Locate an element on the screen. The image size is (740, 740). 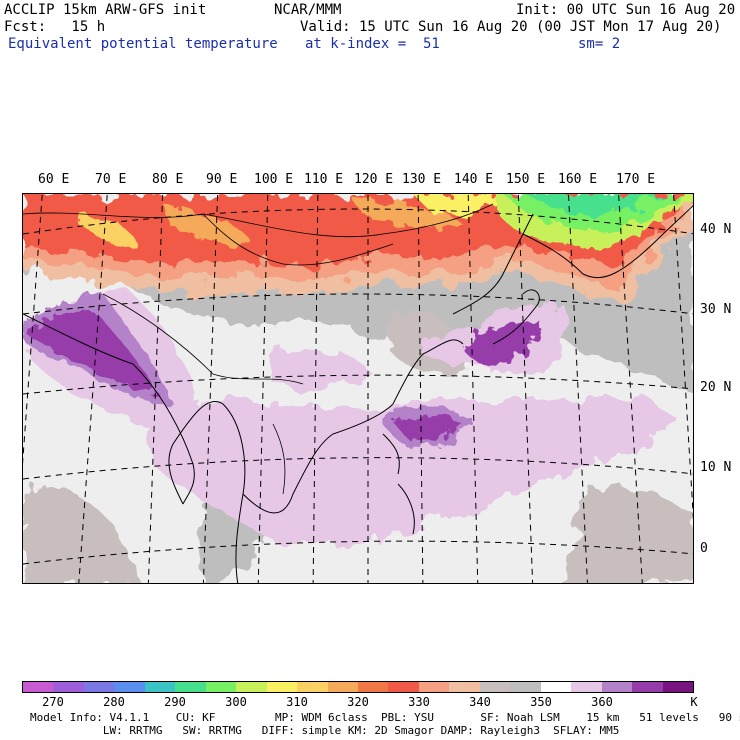
lat-label: 30 N is located at coordinates (716, 309).